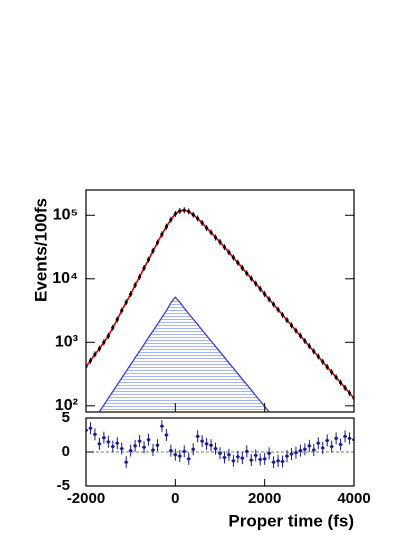 The height and width of the screenshot is (535, 414). What do you see at coordinates (40, 250) in the screenshot?
I see `y-axis-label: Events/100fs` at bounding box center [40, 250].